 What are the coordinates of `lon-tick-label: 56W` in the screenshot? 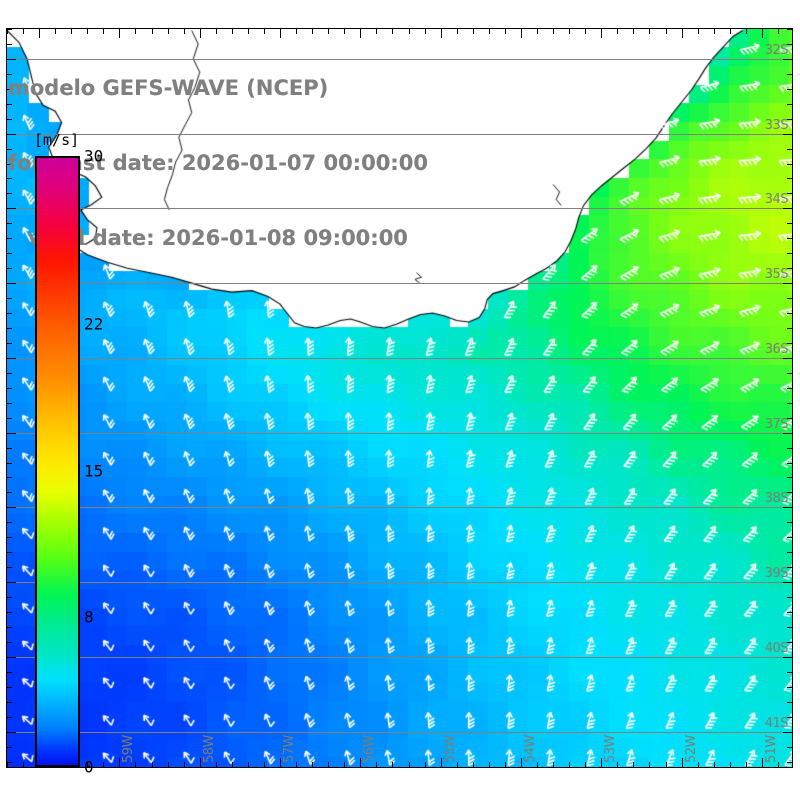 It's located at (370, 749).